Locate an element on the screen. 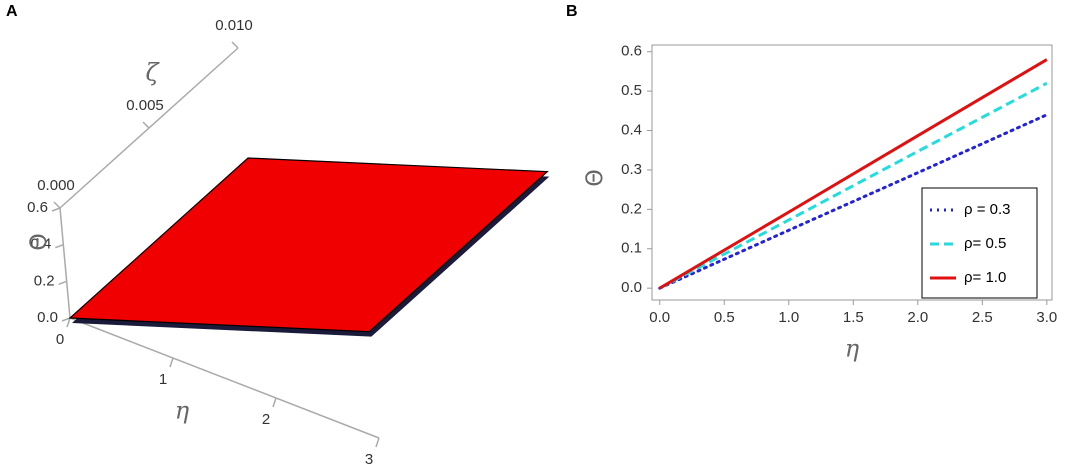  z-axis-label: Θ is located at coordinates (39, 241).